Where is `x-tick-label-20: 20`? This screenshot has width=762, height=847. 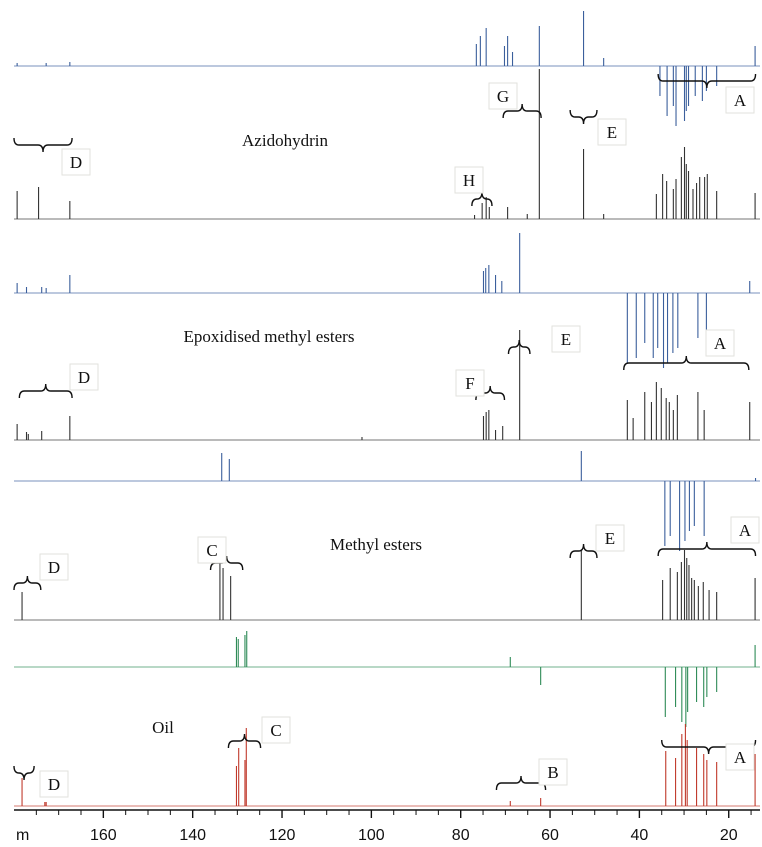 x-tick-label-20: 20 is located at coordinates (729, 835).